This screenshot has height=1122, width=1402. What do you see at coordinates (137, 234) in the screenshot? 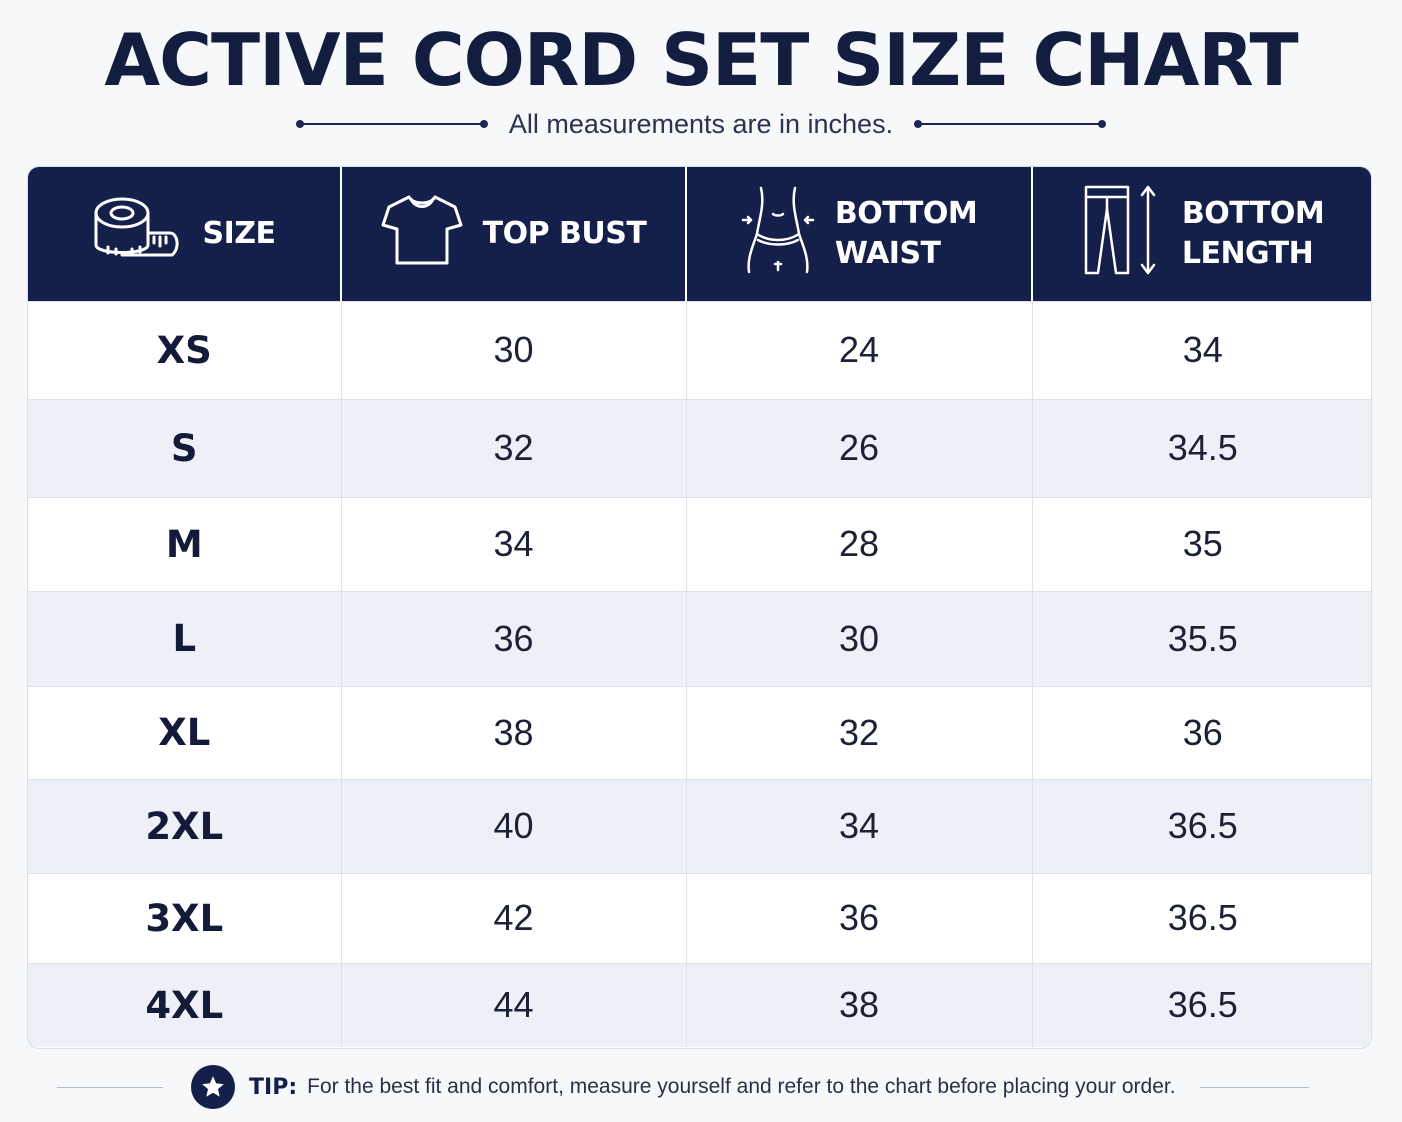
I see `measuring-tape-icon` at bounding box center [137, 234].